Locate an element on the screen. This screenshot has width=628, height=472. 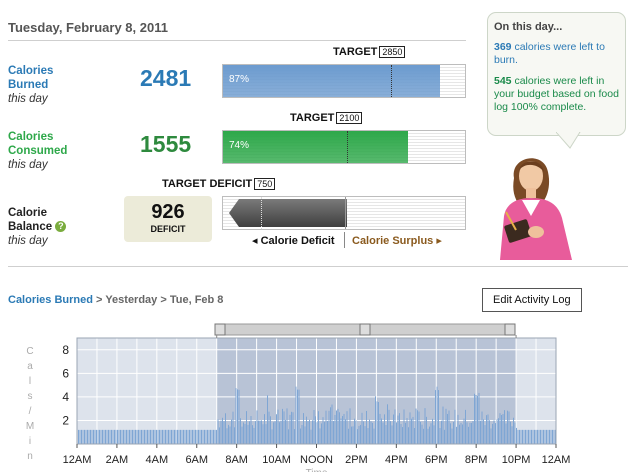
balance-value-box: 926 DEFICIT is located at coordinates (168, 219).